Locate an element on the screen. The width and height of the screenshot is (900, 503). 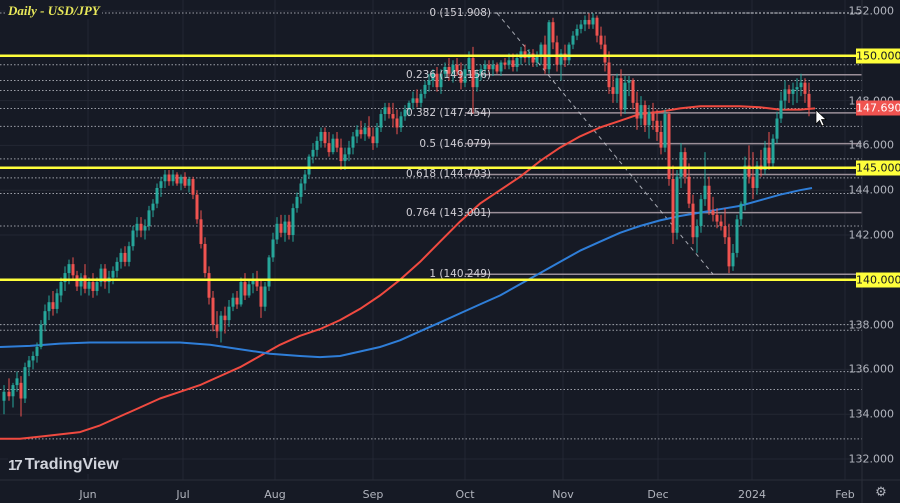
price-tick-label: 138.000 is located at coordinates (871, 325).